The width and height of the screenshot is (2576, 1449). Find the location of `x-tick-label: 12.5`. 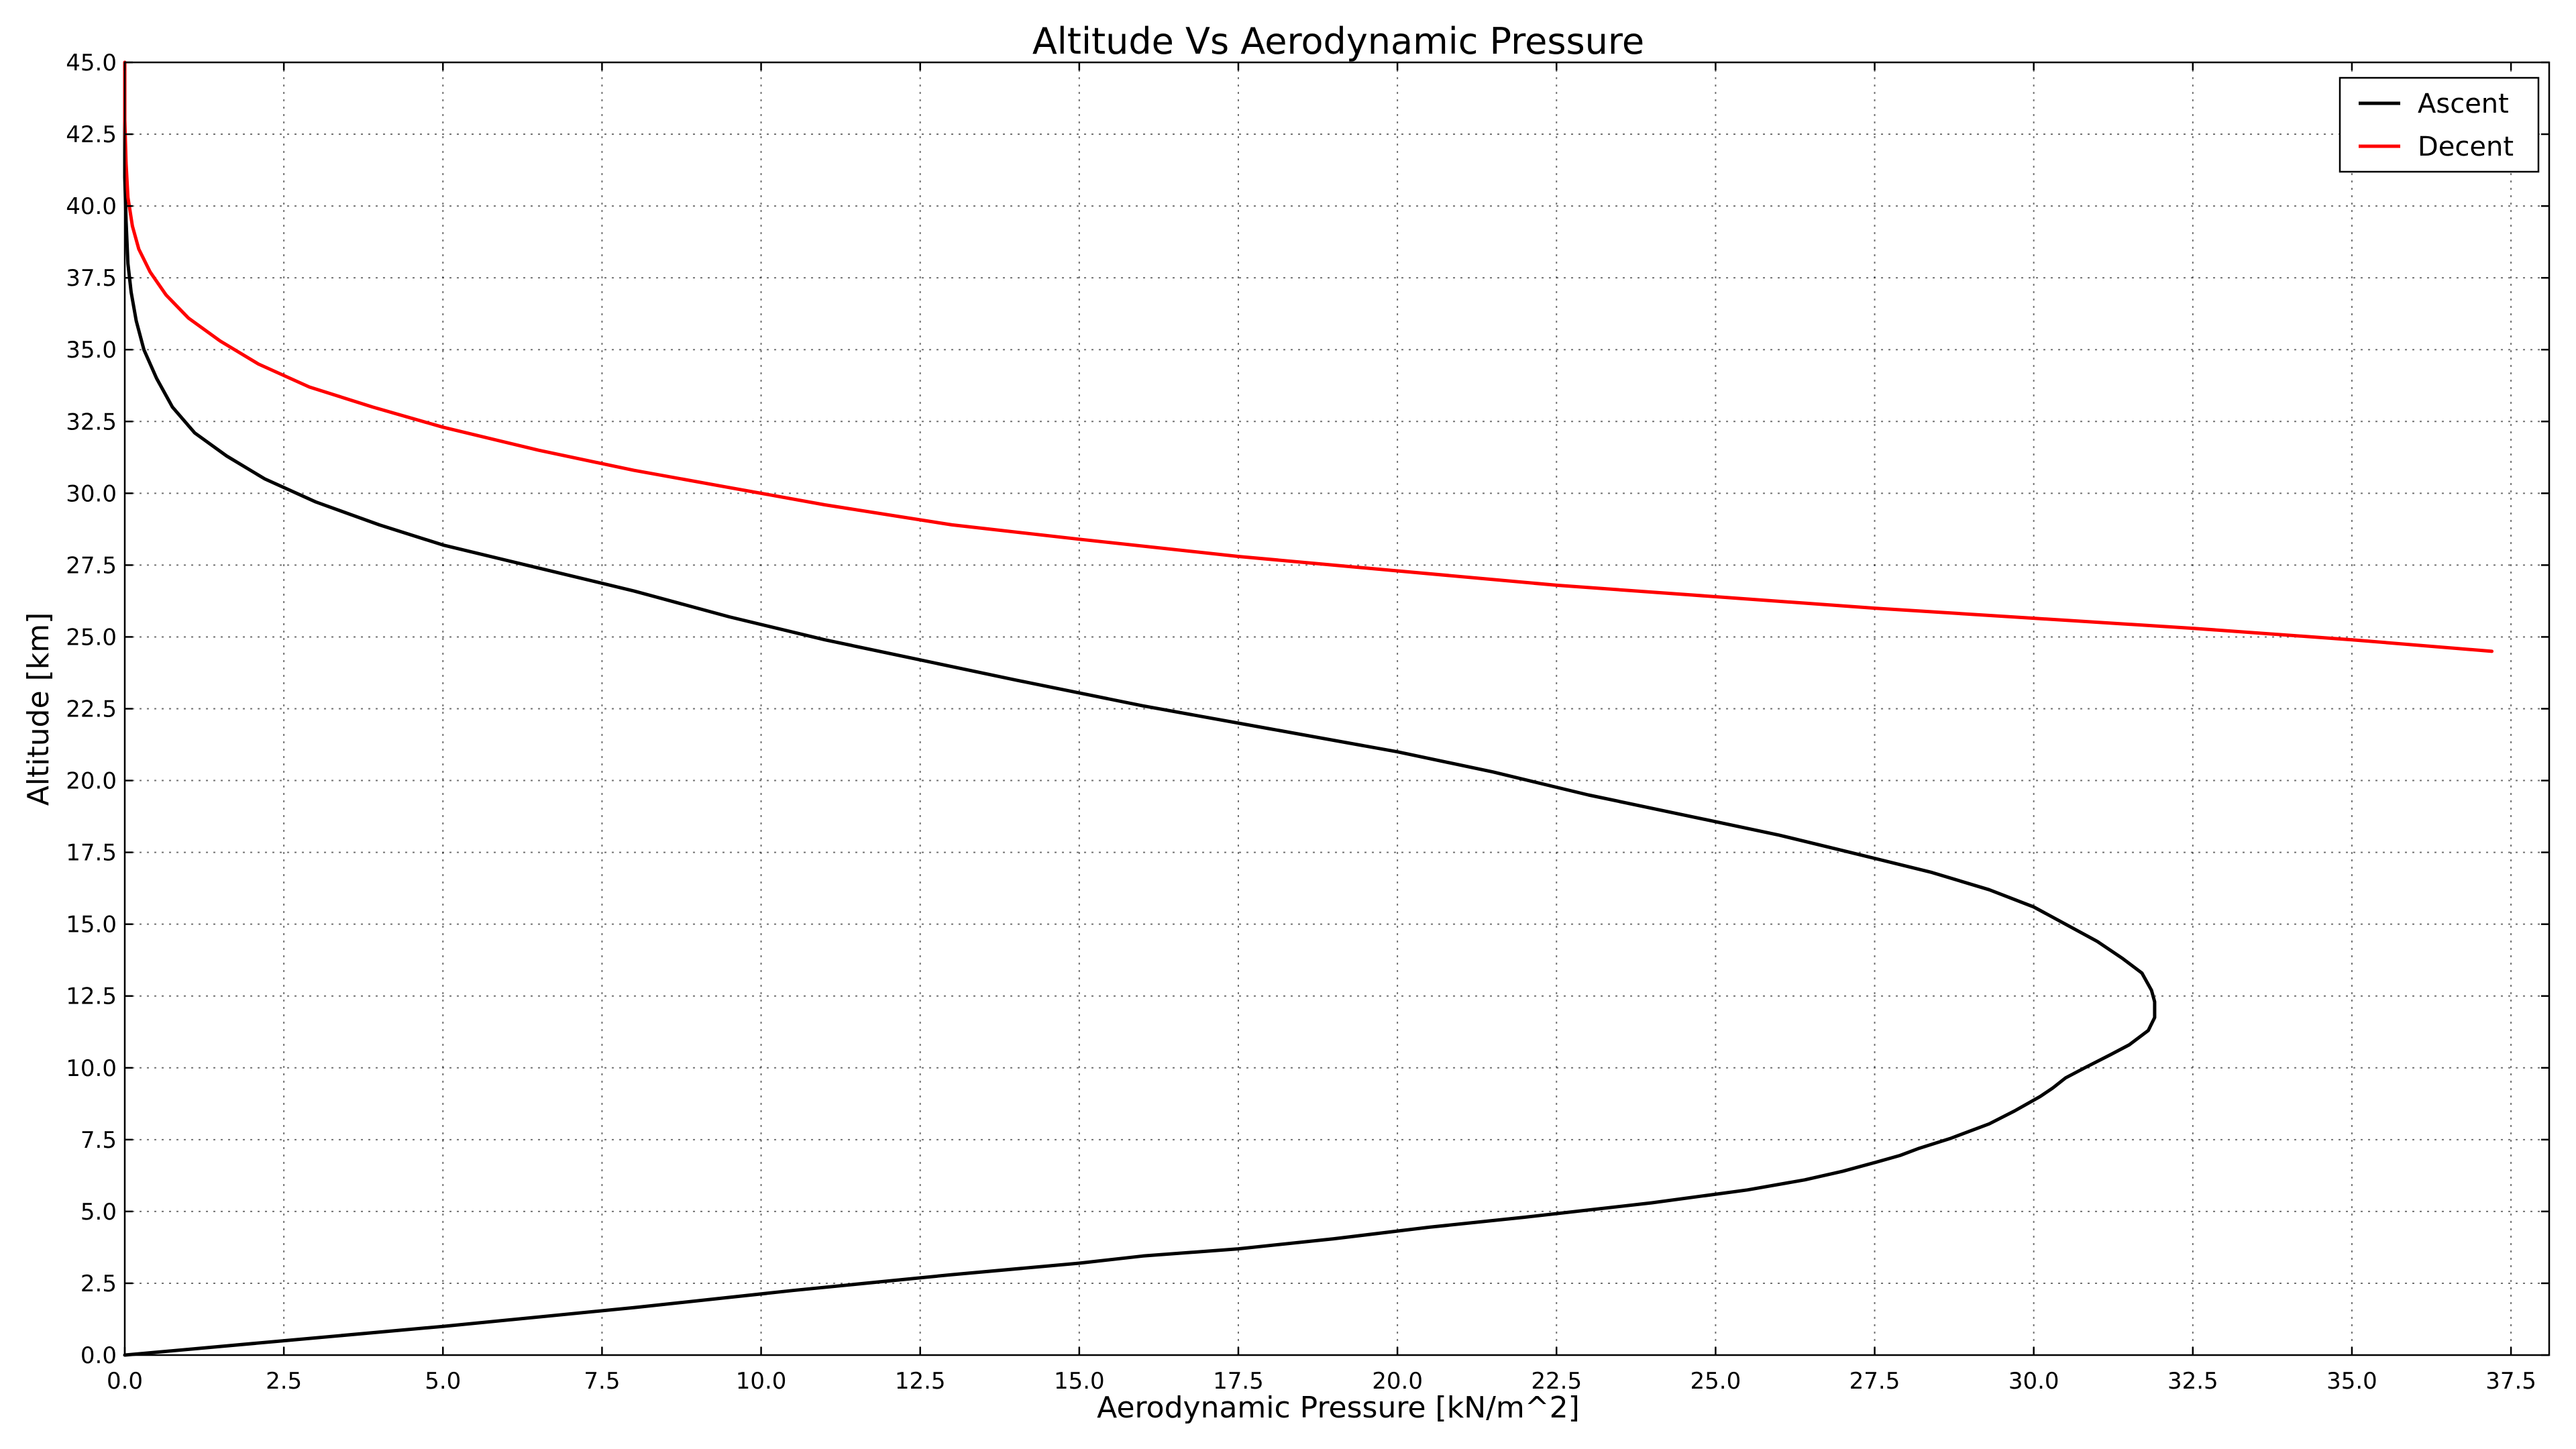

x-tick-label: 12.5 is located at coordinates (920, 1381).